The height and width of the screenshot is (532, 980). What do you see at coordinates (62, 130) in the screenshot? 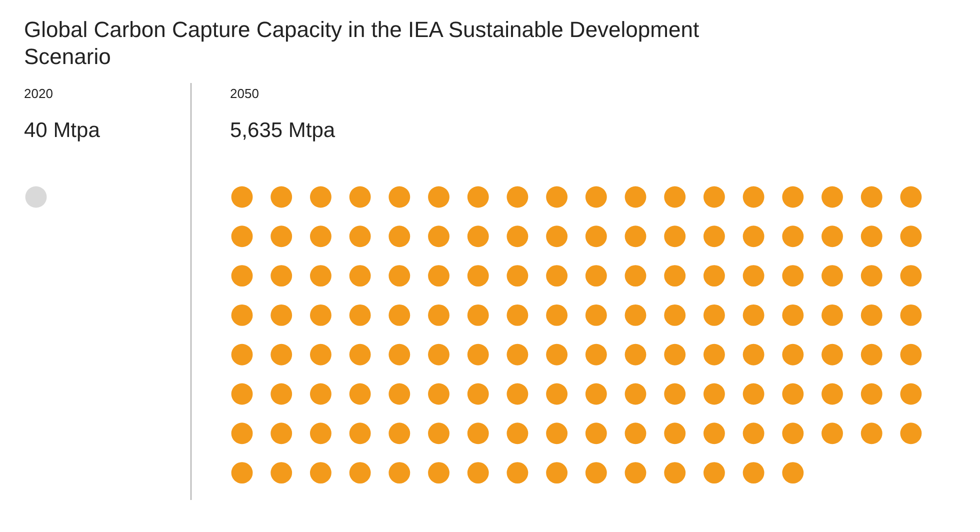
I see `data-label: 40 Mtpa` at bounding box center [62, 130].